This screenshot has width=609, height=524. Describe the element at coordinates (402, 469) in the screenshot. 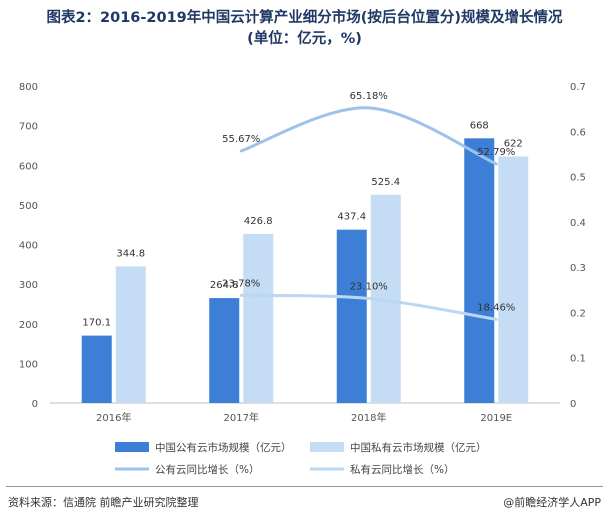

I see `legend-label: 私有云同比增长（%）` at that location.